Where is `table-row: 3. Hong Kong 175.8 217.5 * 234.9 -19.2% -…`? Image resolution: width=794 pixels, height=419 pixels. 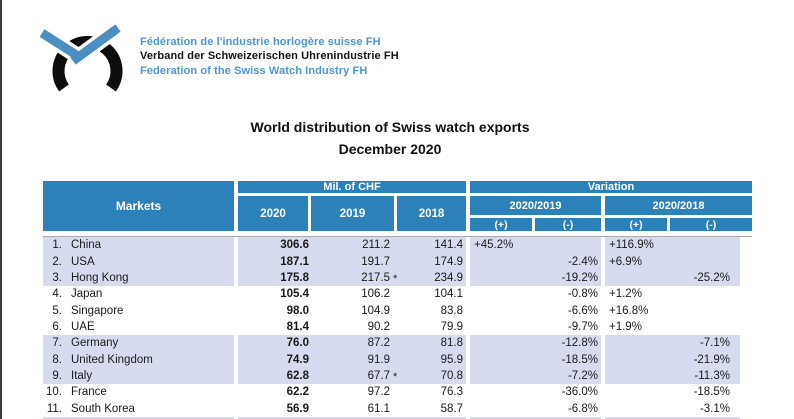 table-row: 3. Hong Kong 175.8 217.5 * 234.9 -19.2% -… is located at coordinates (397, 278).